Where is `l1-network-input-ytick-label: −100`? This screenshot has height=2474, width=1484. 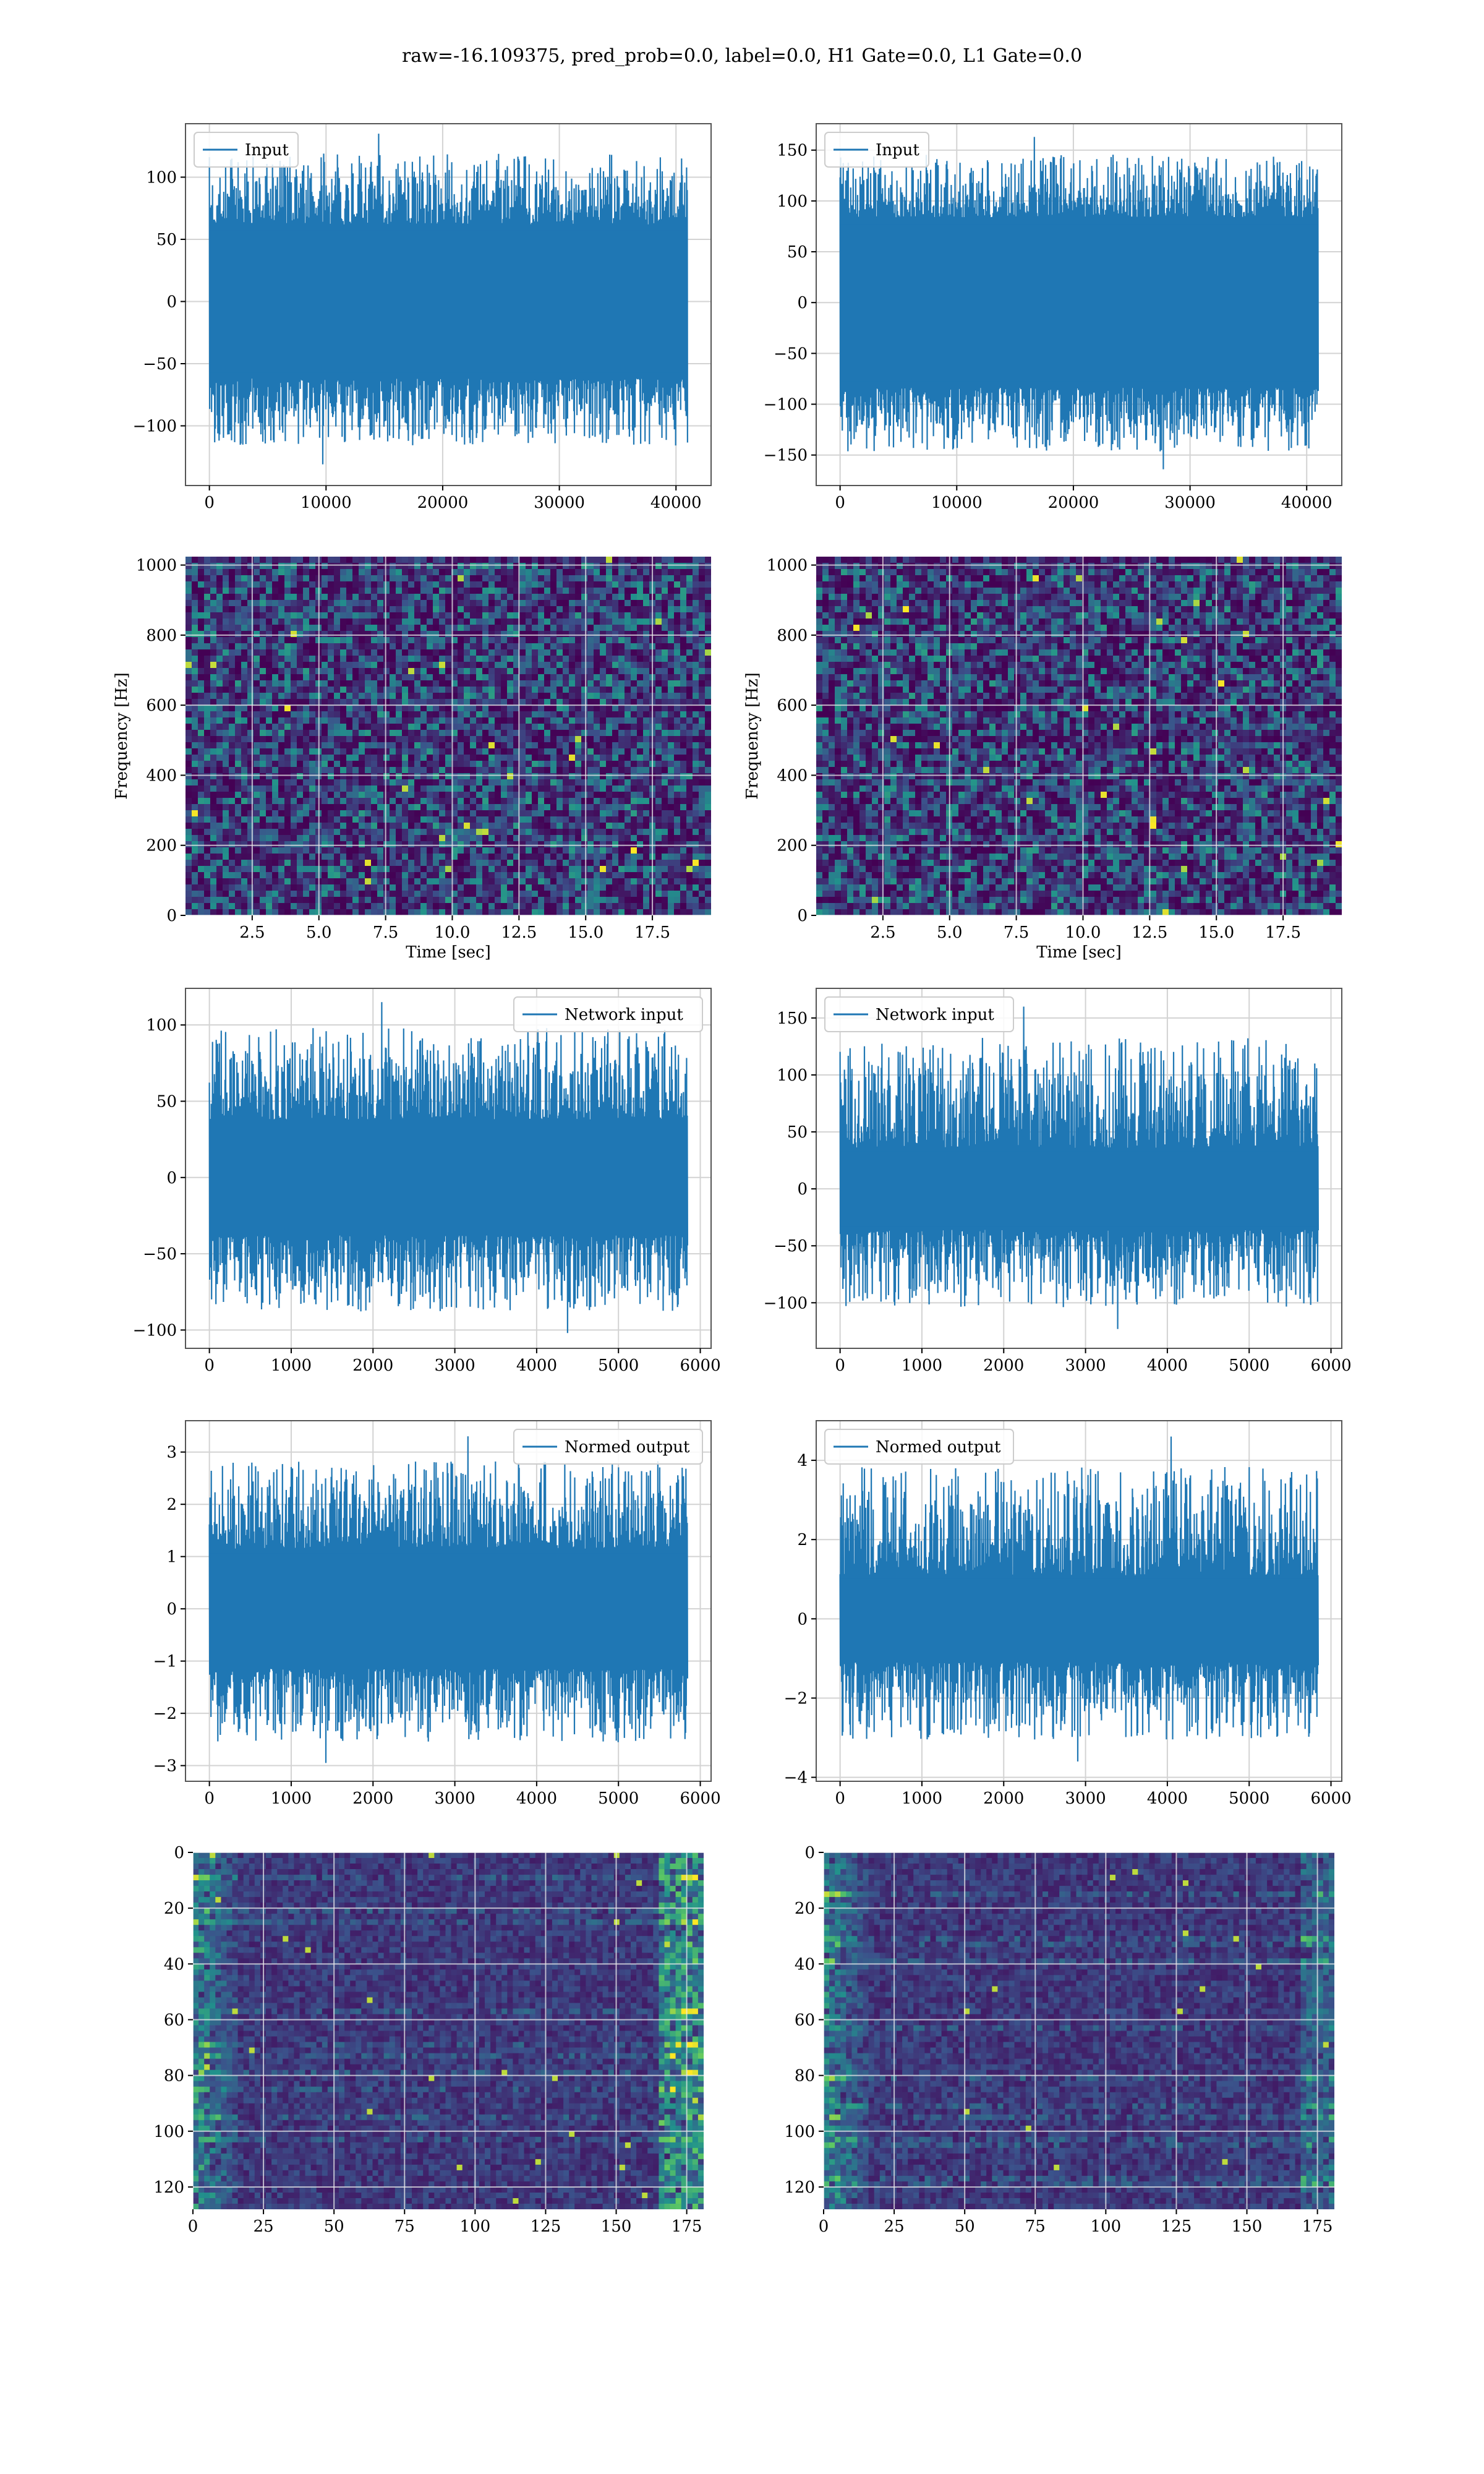 l1-network-input-ytick-label: −100 is located at coordinates (786, 1303).